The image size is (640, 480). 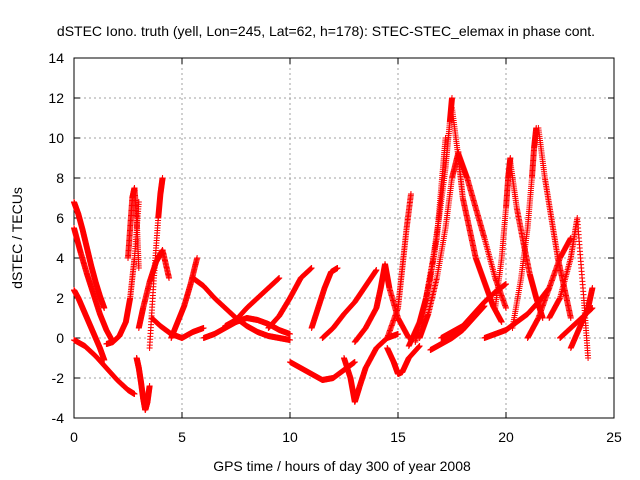 I want to click on x-tick-label: 10, so click(x=290, y=437).